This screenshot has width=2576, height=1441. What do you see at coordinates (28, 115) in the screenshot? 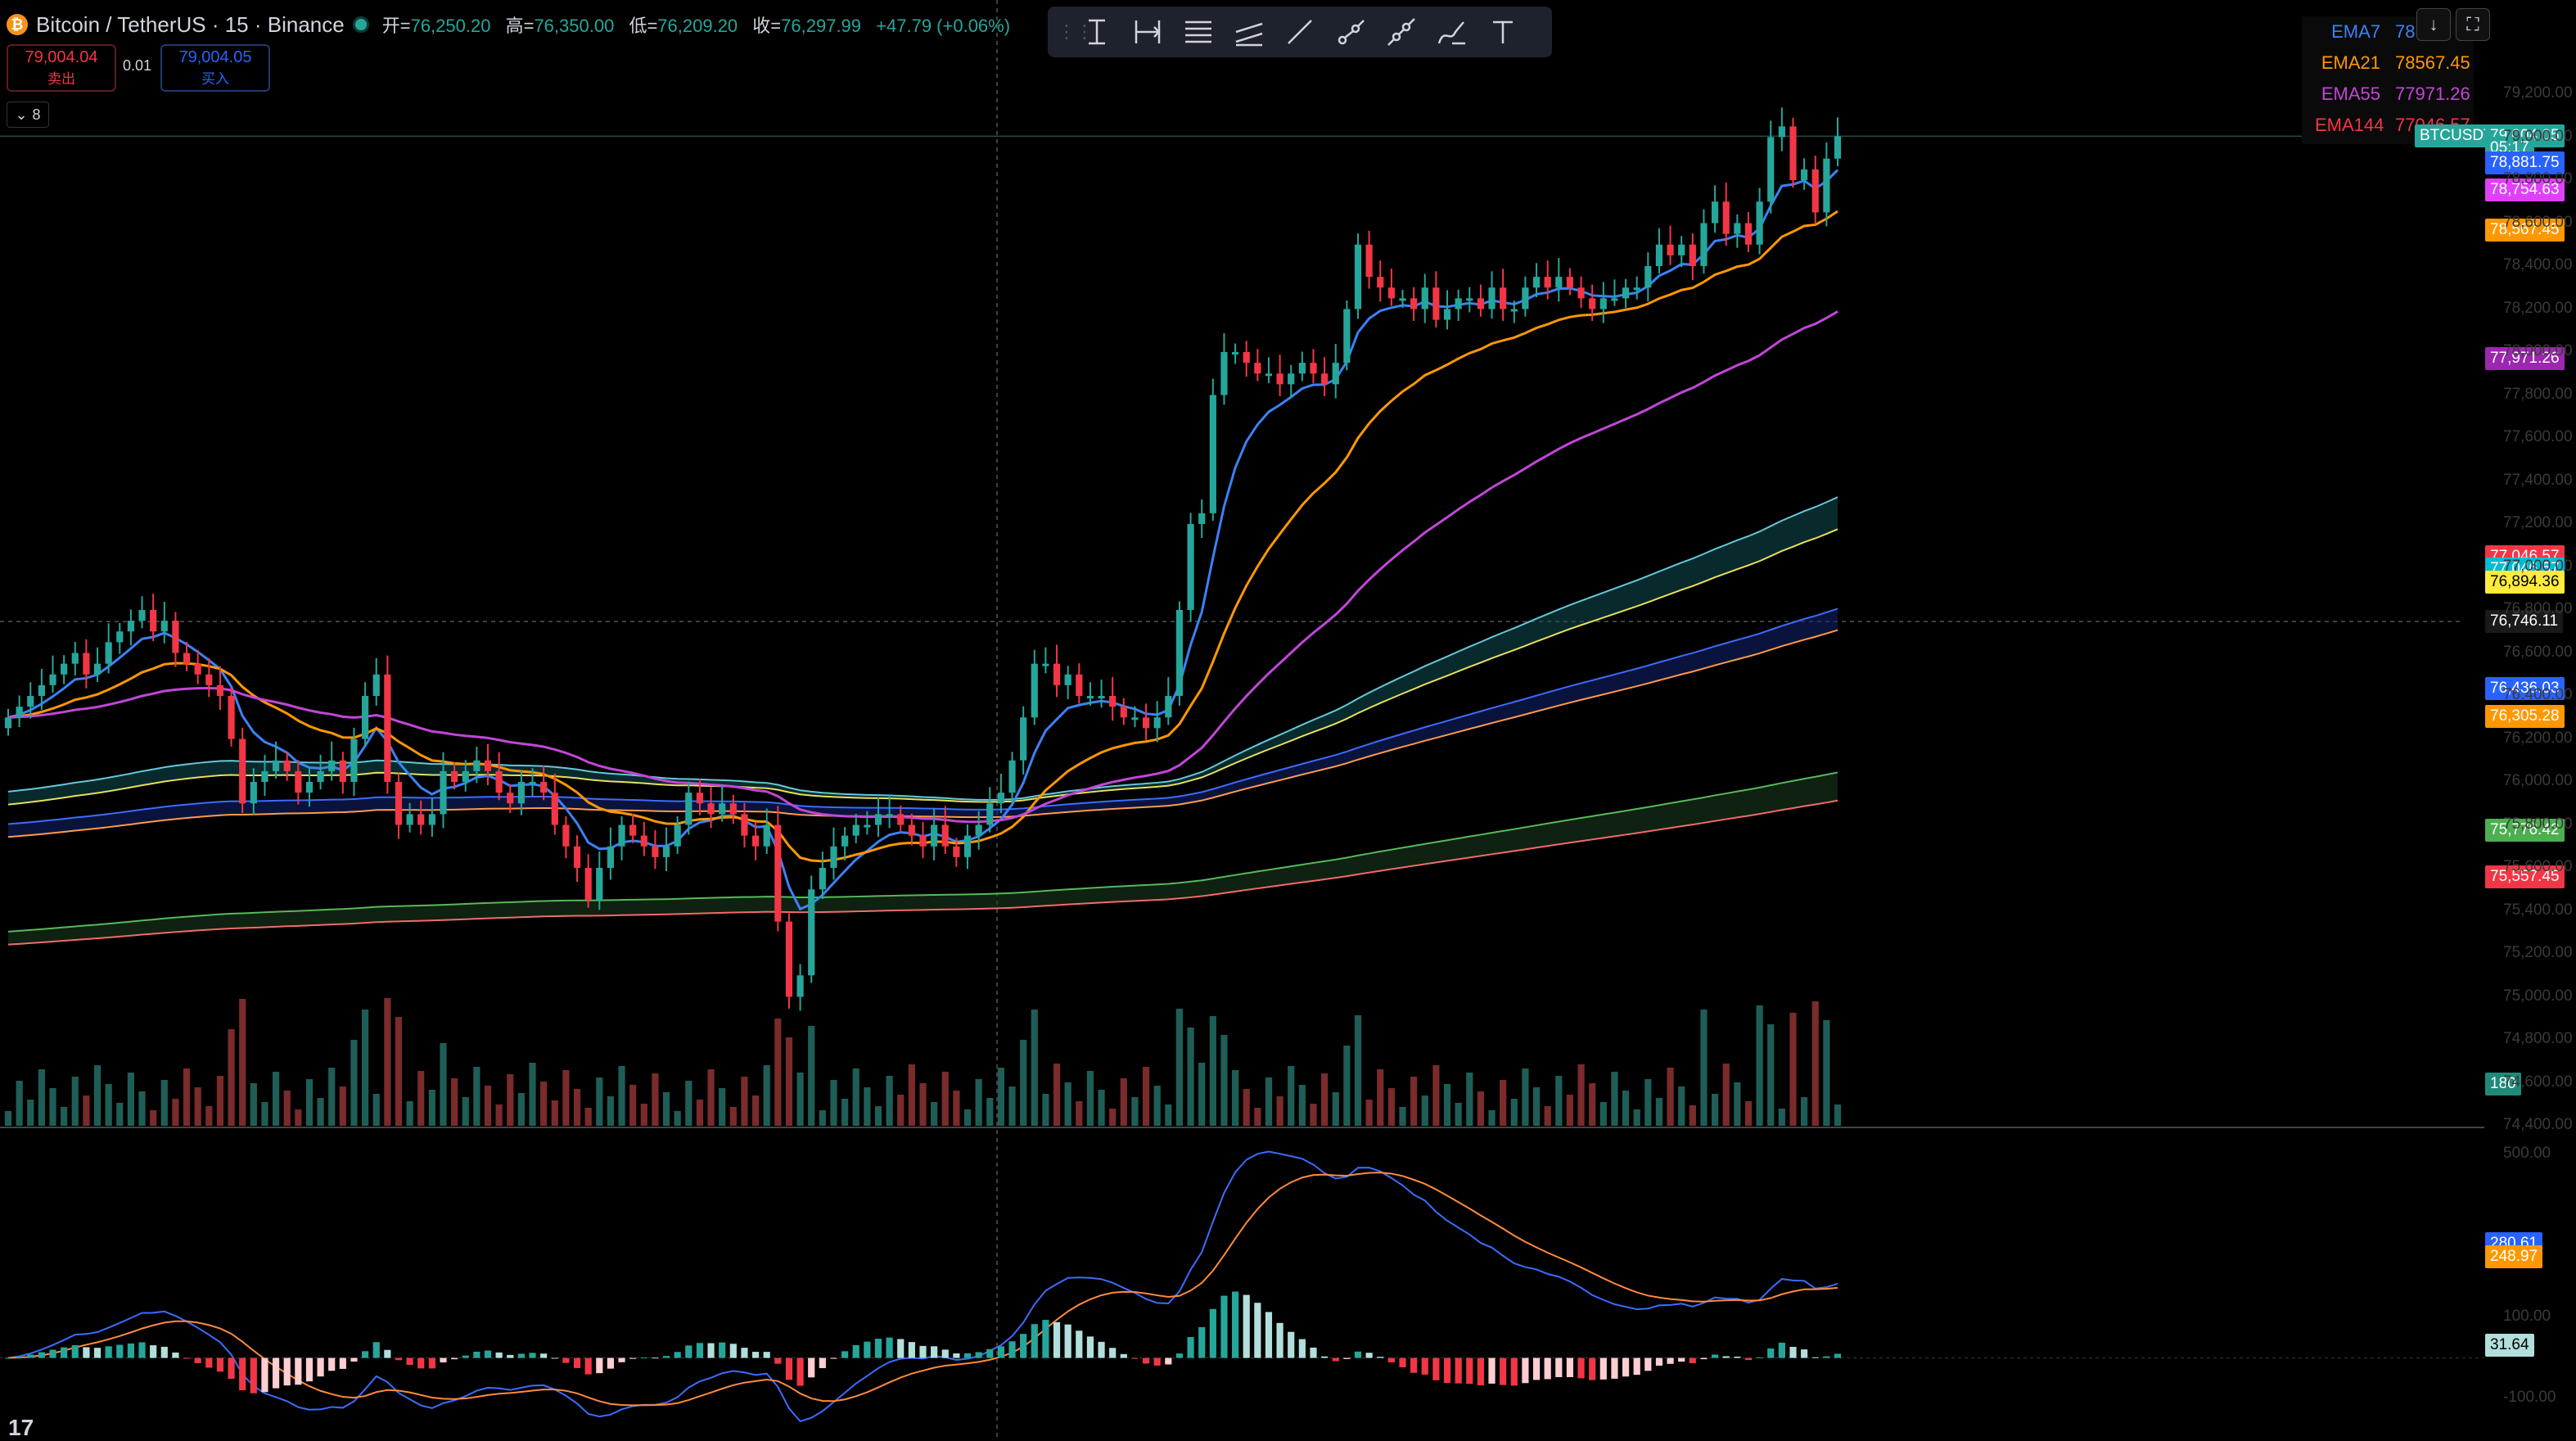
I see `indicators-collapse-button: ⌄ 8` at bounding box center [28, 115].